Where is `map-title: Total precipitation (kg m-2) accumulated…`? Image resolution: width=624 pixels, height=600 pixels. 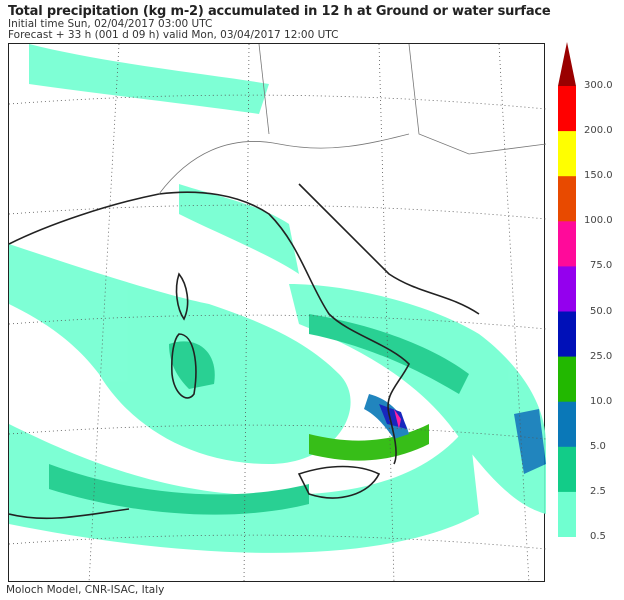
map-title: Total precipitation (kg m-2) accumulated… is located at coordinates (279, 11).